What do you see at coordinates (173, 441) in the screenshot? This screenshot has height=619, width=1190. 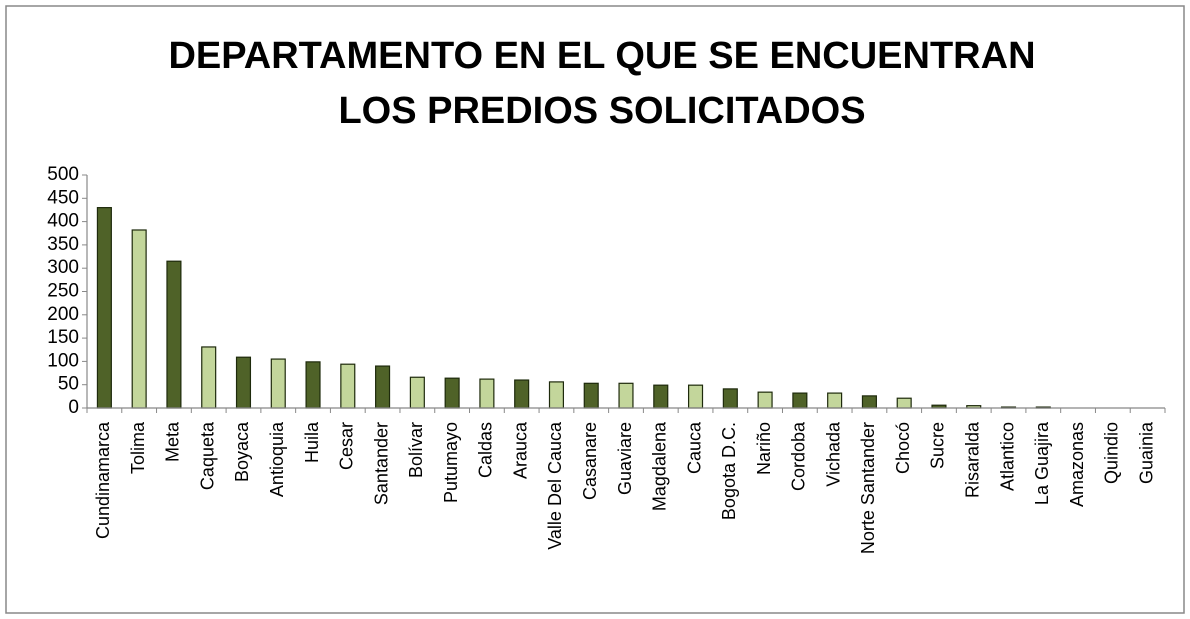 I see `x-tick-label: Meta` at bounding box center [173, 441].